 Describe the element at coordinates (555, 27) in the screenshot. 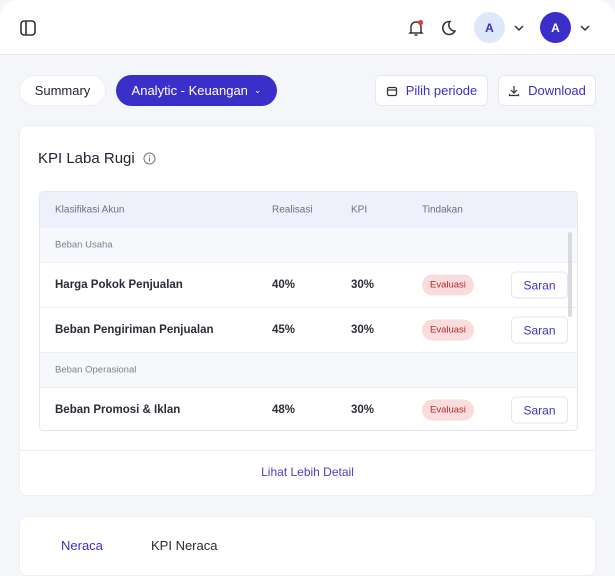

I see `user-avatar: A` at that location.